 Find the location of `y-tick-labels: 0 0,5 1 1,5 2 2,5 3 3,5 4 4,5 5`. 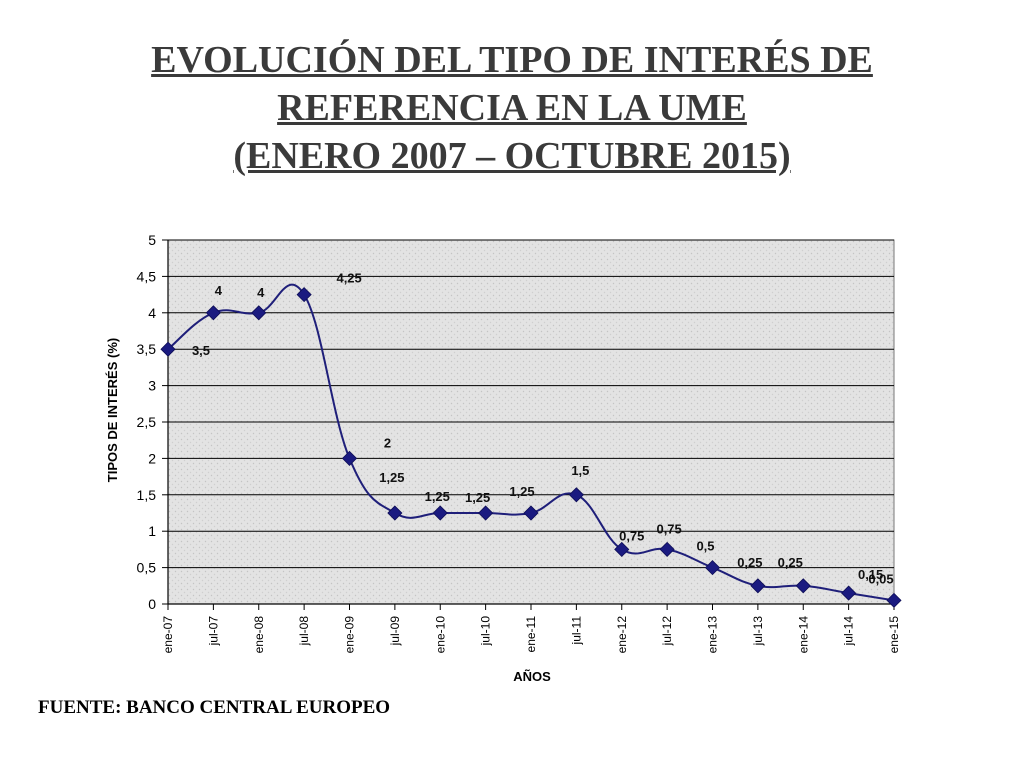

y-tick-labels: 0 0,5 1 1,5 2 2,5 3 3,5 4 4,5 5 is located at coordinates (147, 422).